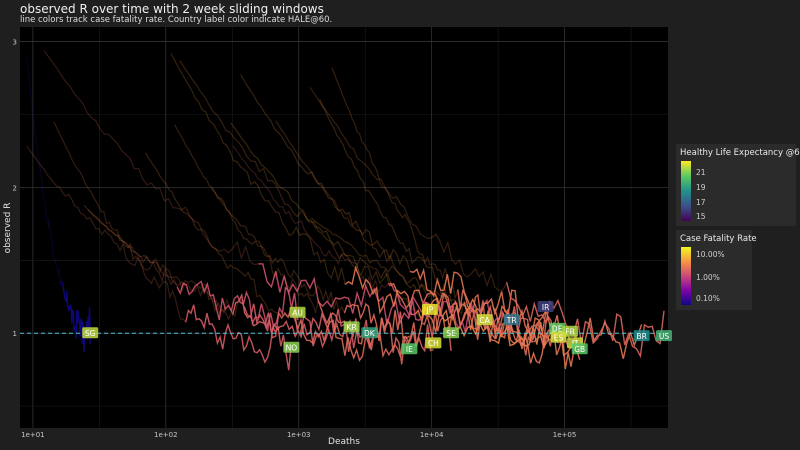 The image size is (800, 450). I want to click on country-label-text: ES, so click(559, 337).